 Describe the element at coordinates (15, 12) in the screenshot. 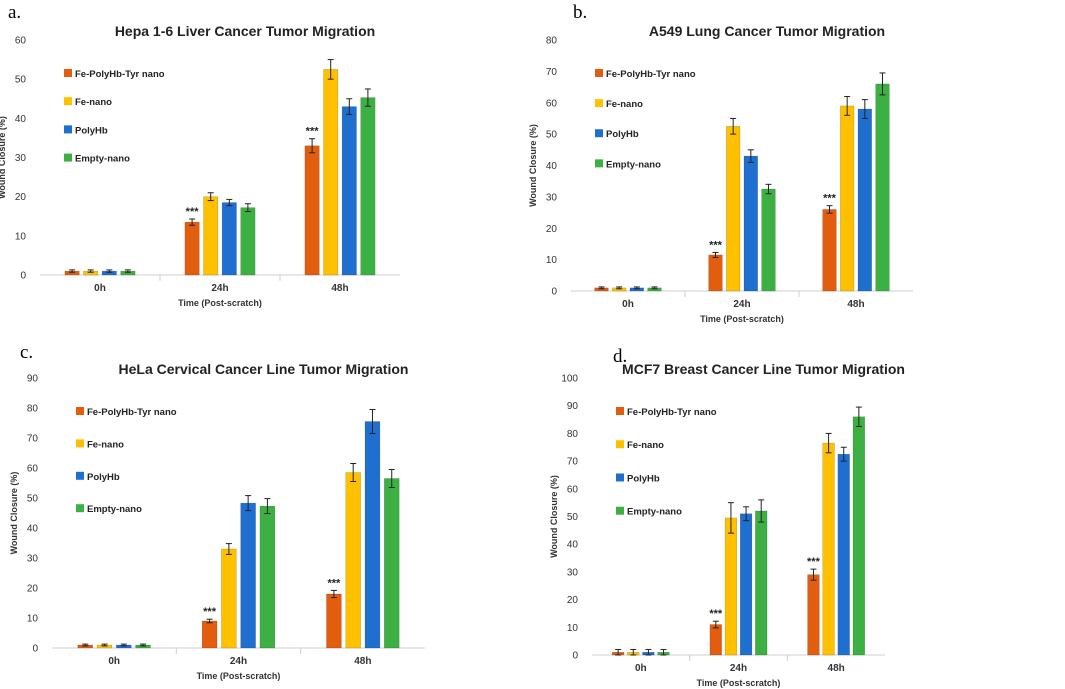

I see `panel-label: a.` at that location.